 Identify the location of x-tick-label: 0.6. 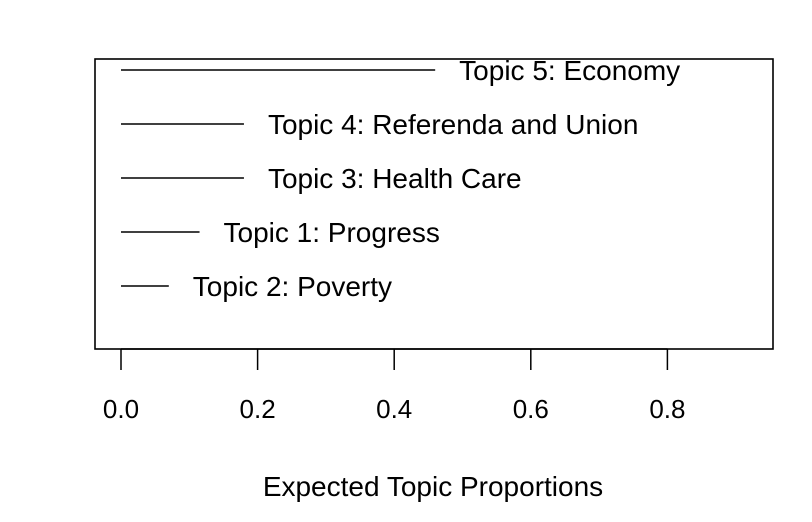
(531, 409).